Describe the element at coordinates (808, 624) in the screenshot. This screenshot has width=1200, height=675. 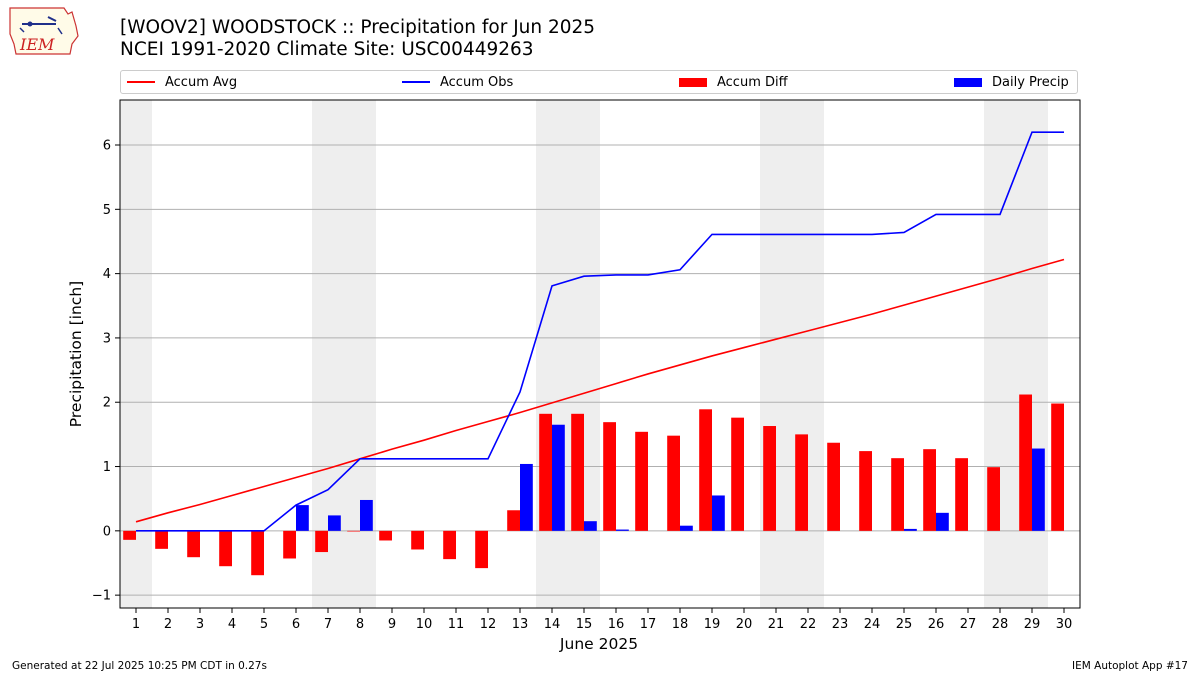
I see `x-tick-label: 22` at that location.